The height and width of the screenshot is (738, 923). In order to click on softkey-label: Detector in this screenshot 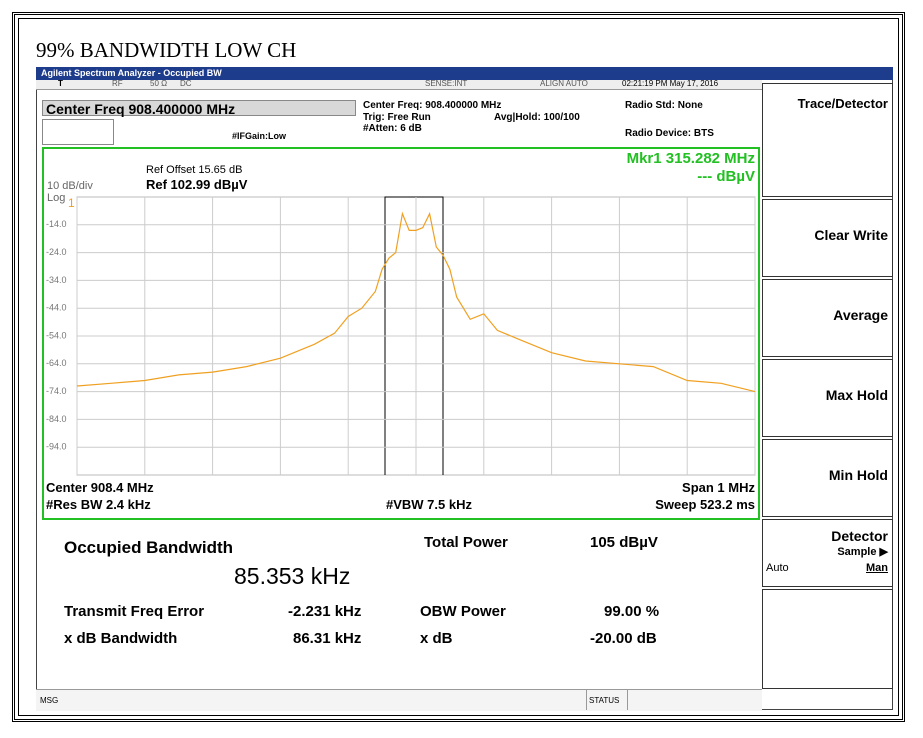, I will do `click(859, 536)`.